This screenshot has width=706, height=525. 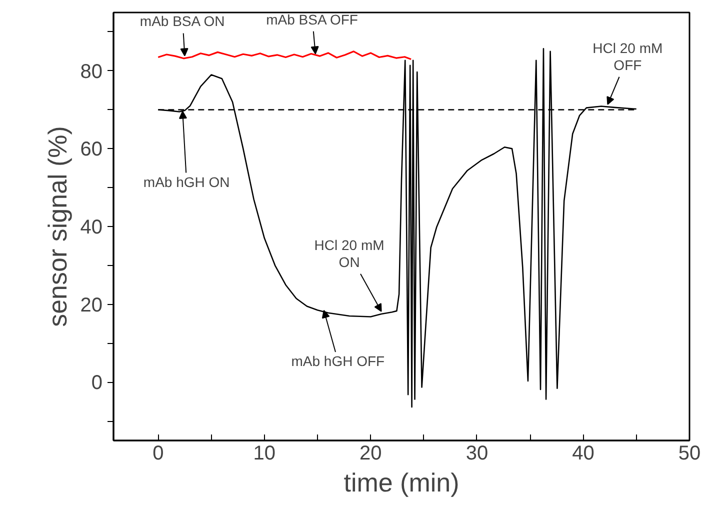 What do you see at coordinates (96, 383) in the screenshot?
I see `y-tick-label: 0` at bounding box center [96, 383].